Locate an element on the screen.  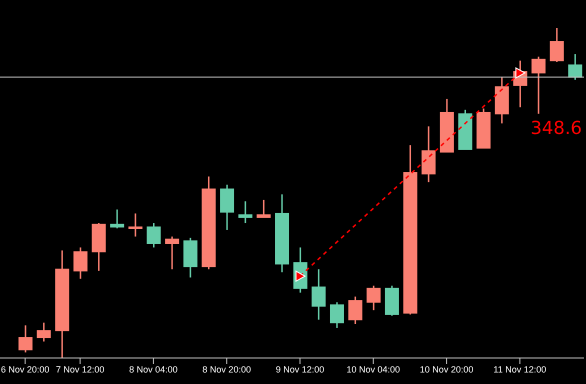
x-tick-label: 9 Nov 12:00 is located at coordinates (300, 369).